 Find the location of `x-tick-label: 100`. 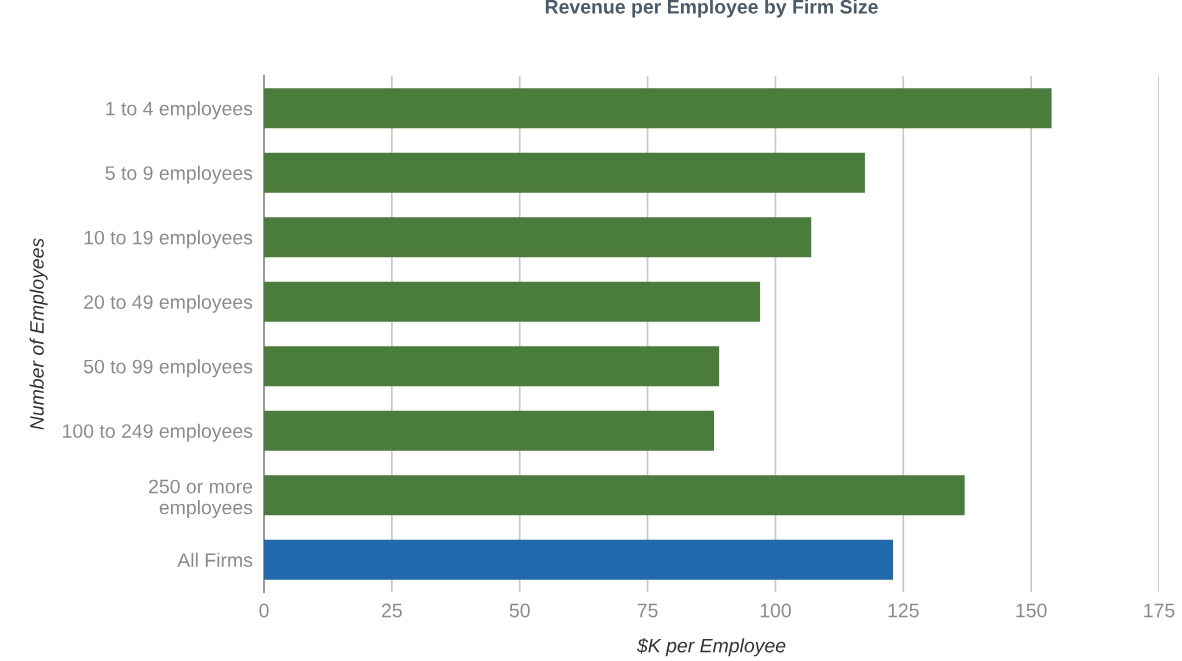

x-tick-label: 100 is located at coordinates (775, 610).